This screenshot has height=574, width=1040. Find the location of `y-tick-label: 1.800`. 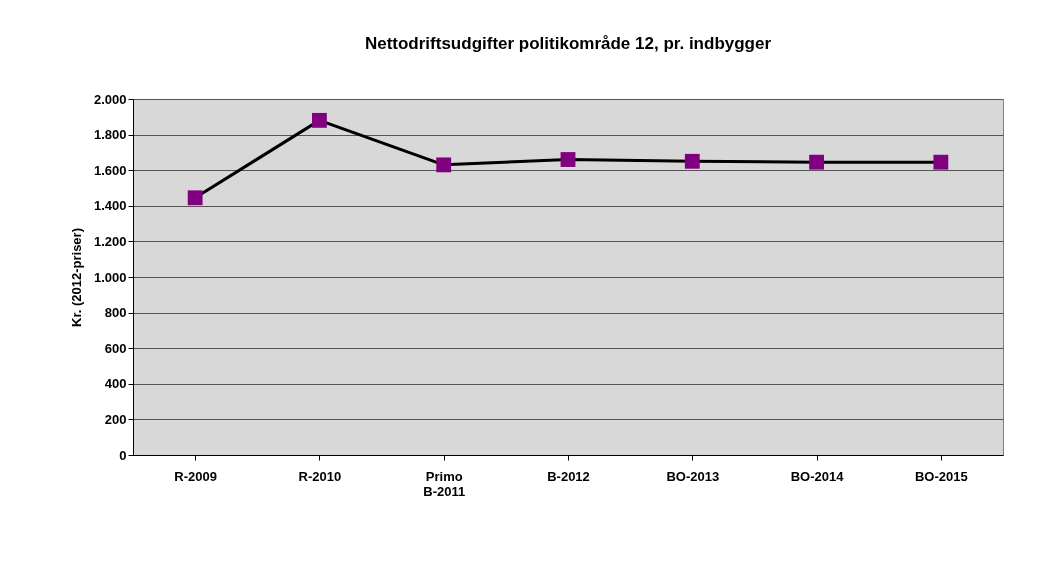

y-tick-label: 1.800 is located at coordinates (110, 135).